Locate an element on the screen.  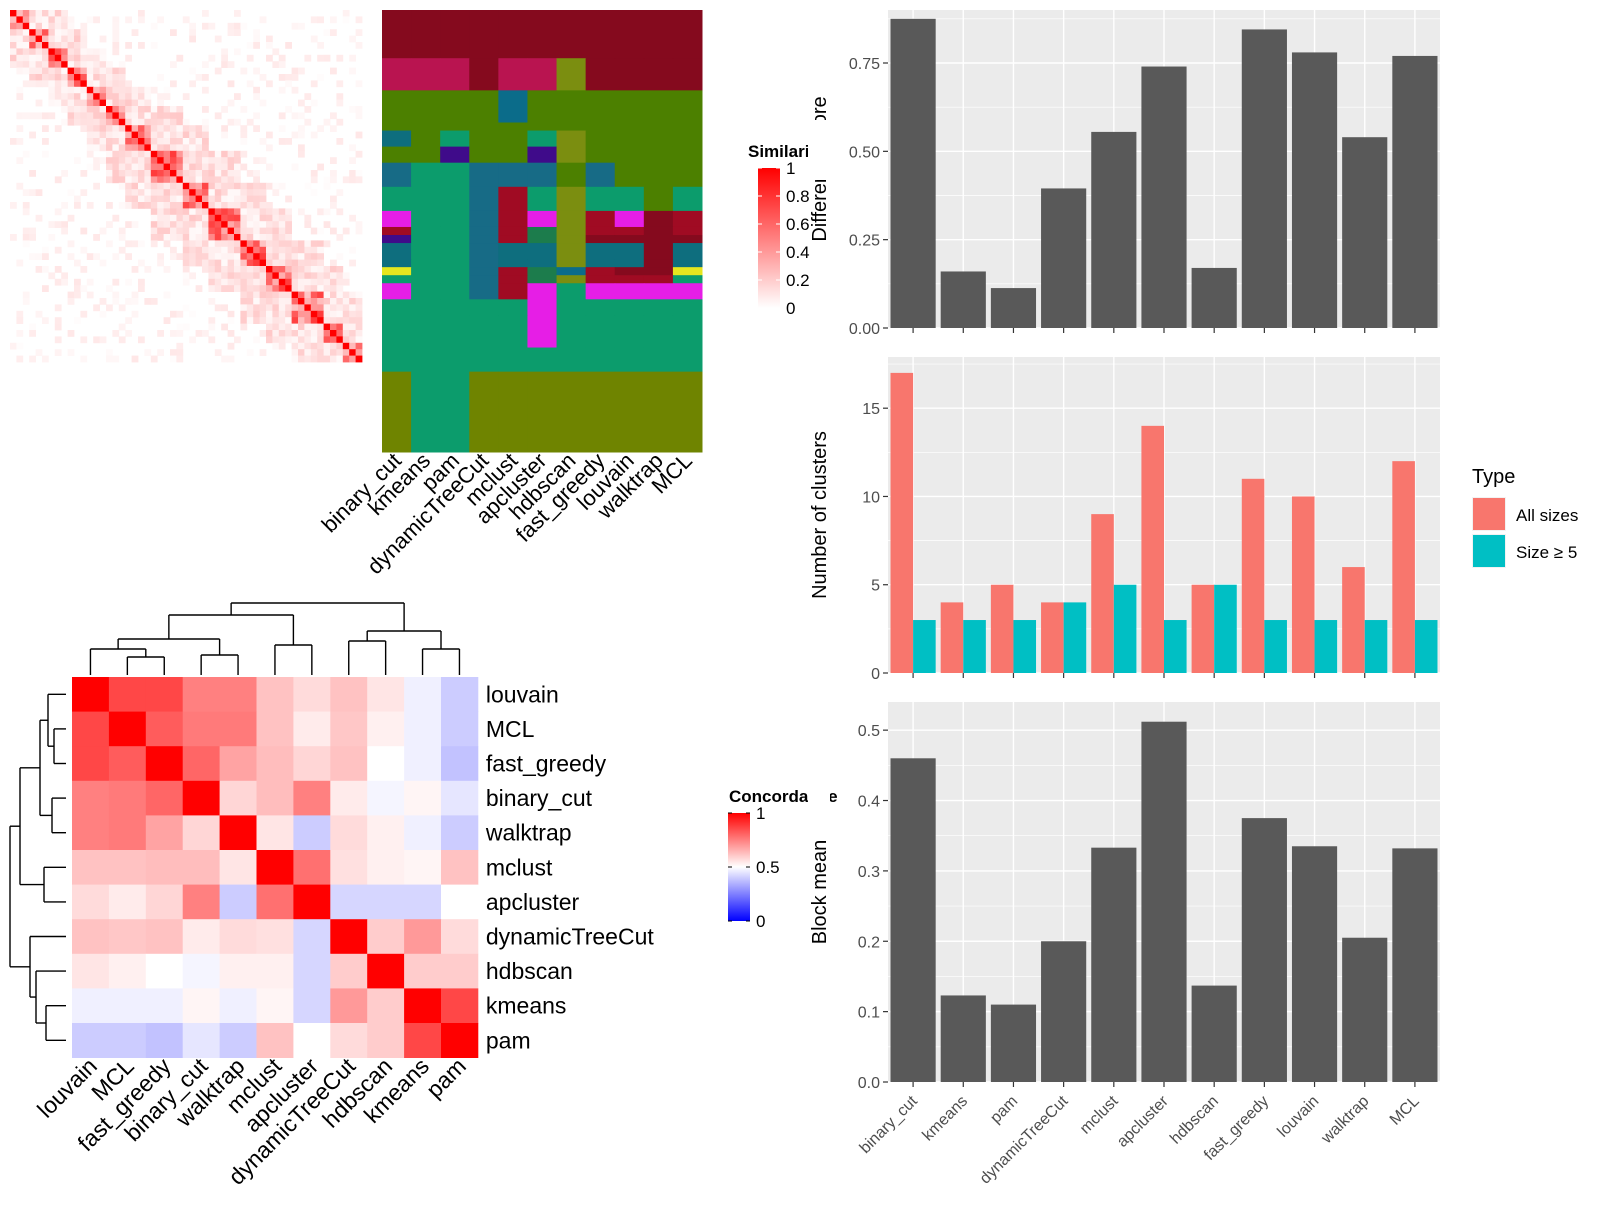
concordance-legend-label: 0.5 is located at coordinates (768, 867).